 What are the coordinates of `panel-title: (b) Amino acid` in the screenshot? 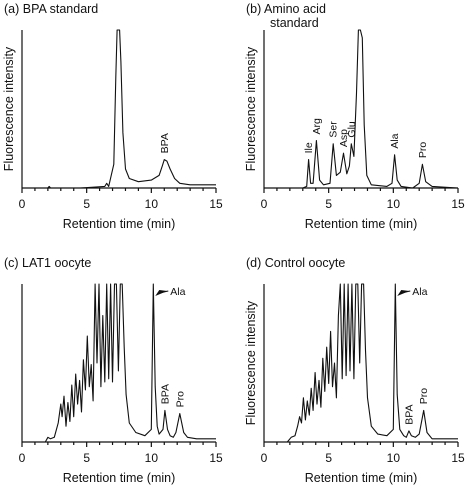 It's located at (286, 9).